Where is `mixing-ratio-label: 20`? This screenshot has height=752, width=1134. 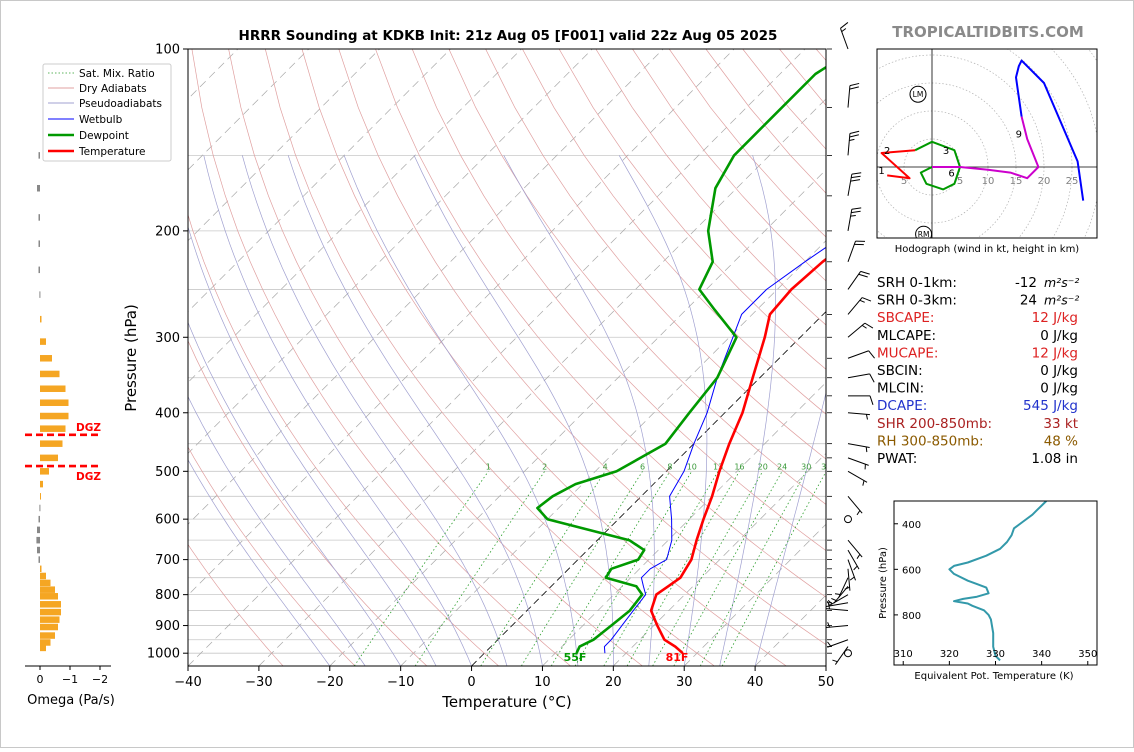 mixing-ratio-label: 20 is located at coordinates (763, 466).